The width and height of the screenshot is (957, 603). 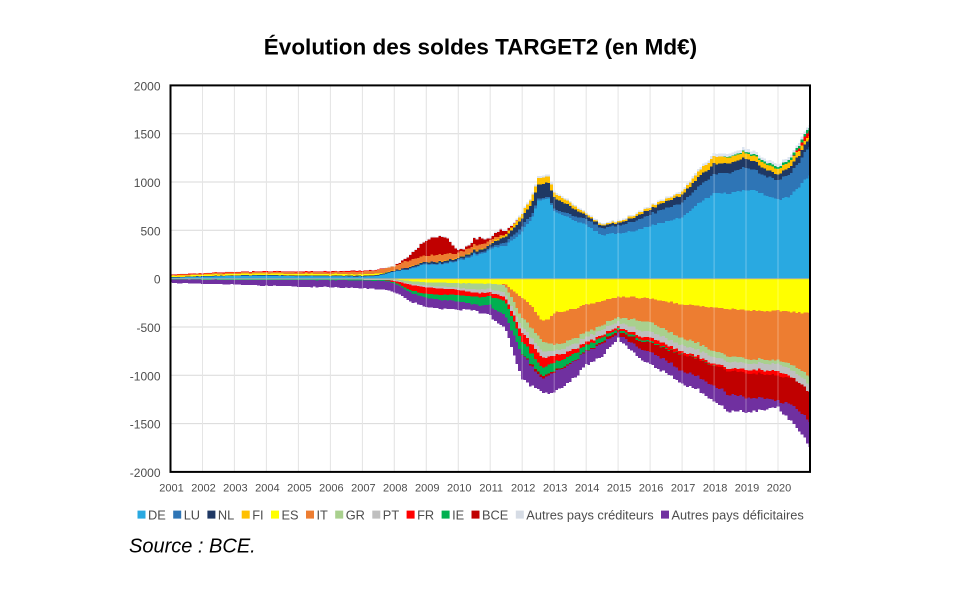 What do you see at coordinates (459, 489) in the screenshot?
I see `svg-text: 2010` at bounding box center [459, 489].